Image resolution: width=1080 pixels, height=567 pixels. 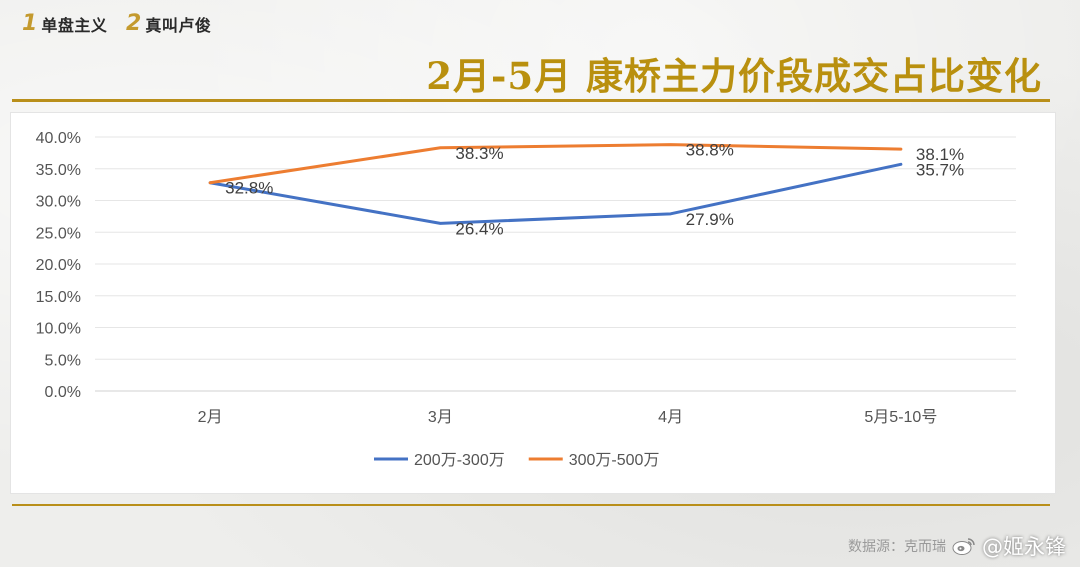 I want to click on x-tick-label: 3月, so click(x=440, y=417).